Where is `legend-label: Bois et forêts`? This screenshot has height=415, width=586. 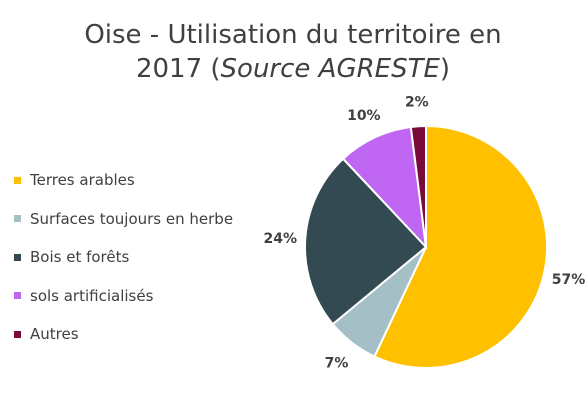 legend-label: Bois et forêts is located at coordinates (80, 257).